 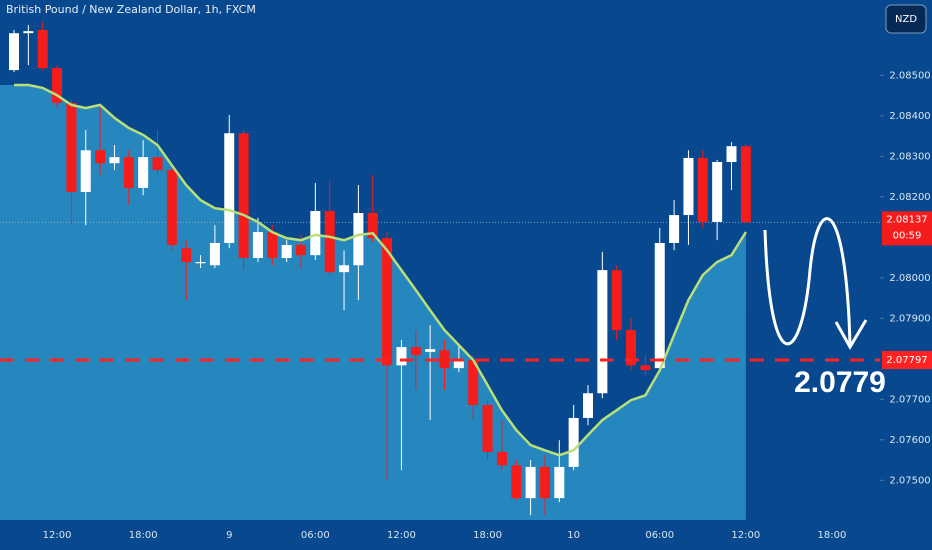 I want to click on arrow-head, so click(x=851, y=335).